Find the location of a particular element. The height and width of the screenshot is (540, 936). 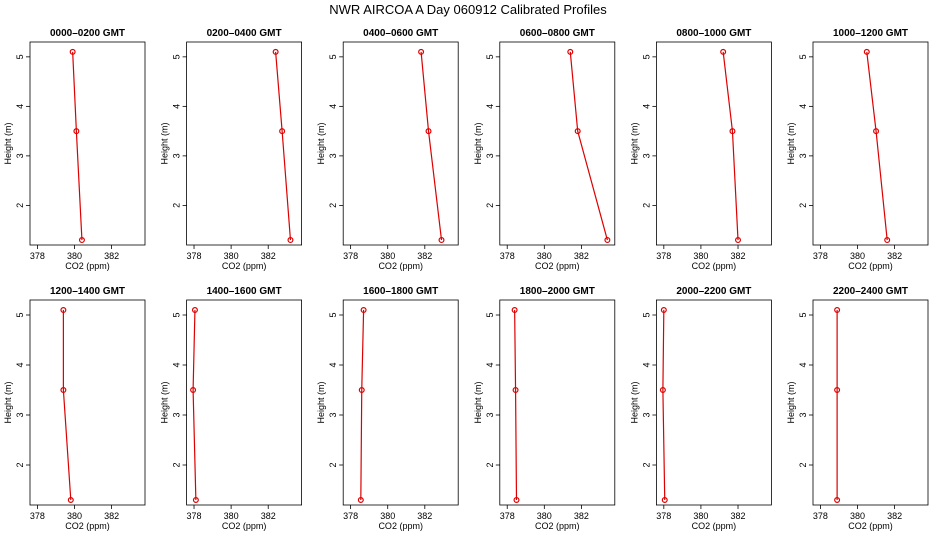

panel-title: 2200–2400 GMT is located at coordinates (870, 291).